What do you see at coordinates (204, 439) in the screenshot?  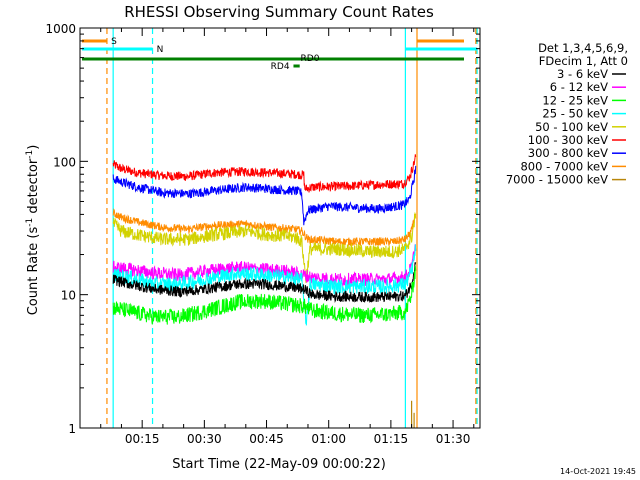 I see `x-tick-label: 00:30` at bounding box center [204, 439].